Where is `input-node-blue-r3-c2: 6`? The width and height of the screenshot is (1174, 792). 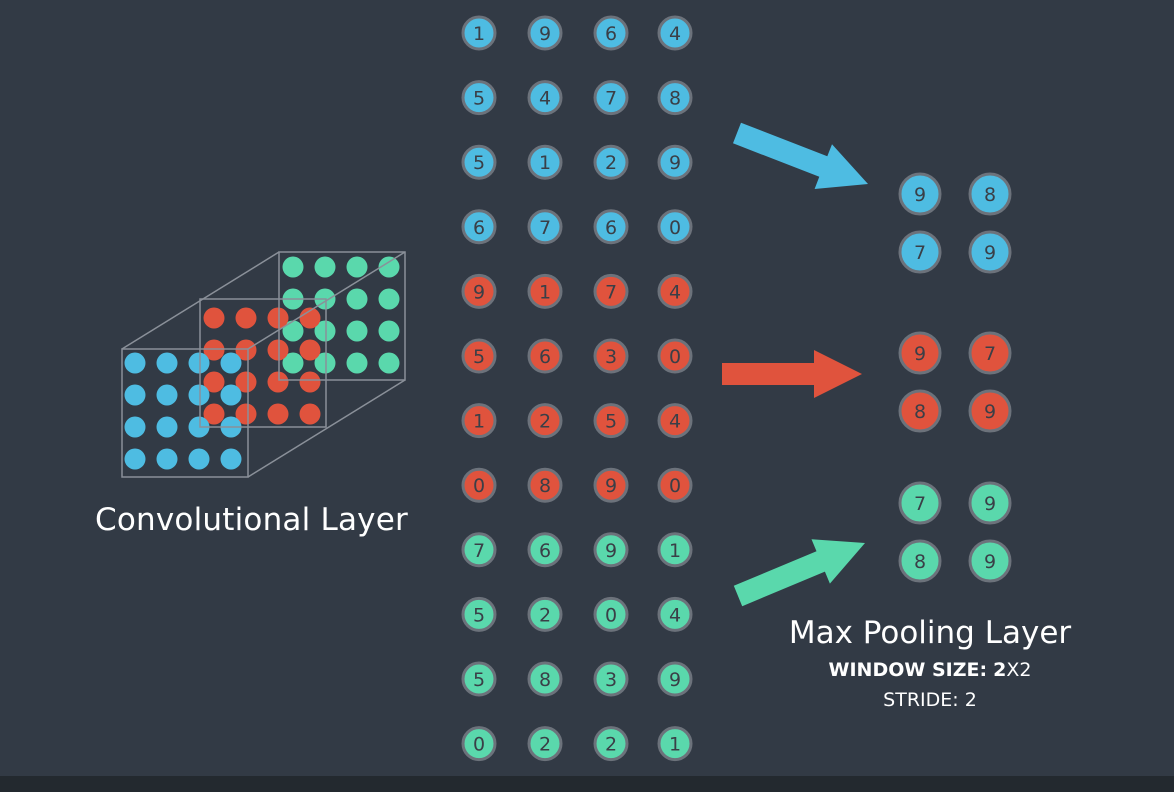
input-node-blue-r3-c2: 6 is located at coordinates (611, 227).